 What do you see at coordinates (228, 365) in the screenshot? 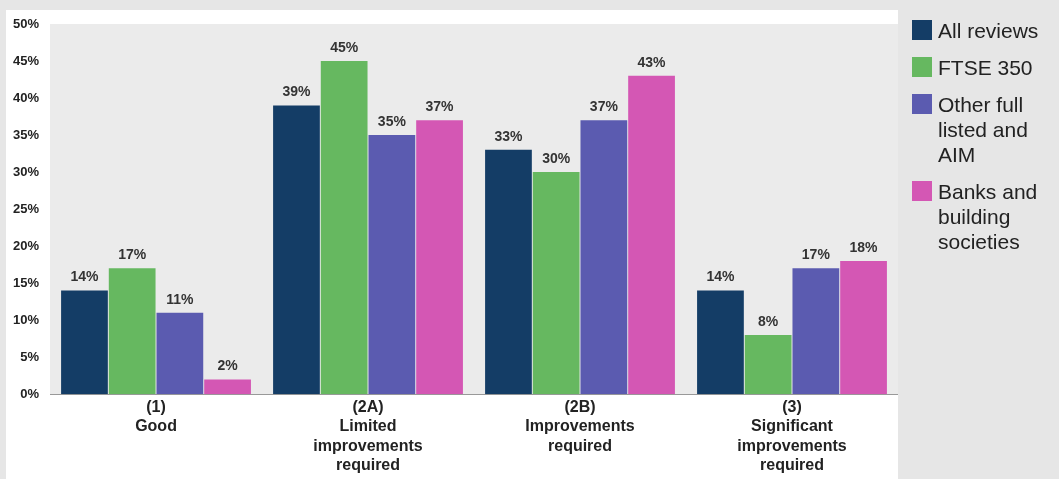
I see `data-label: 2%` at bounding box center [228, 365].